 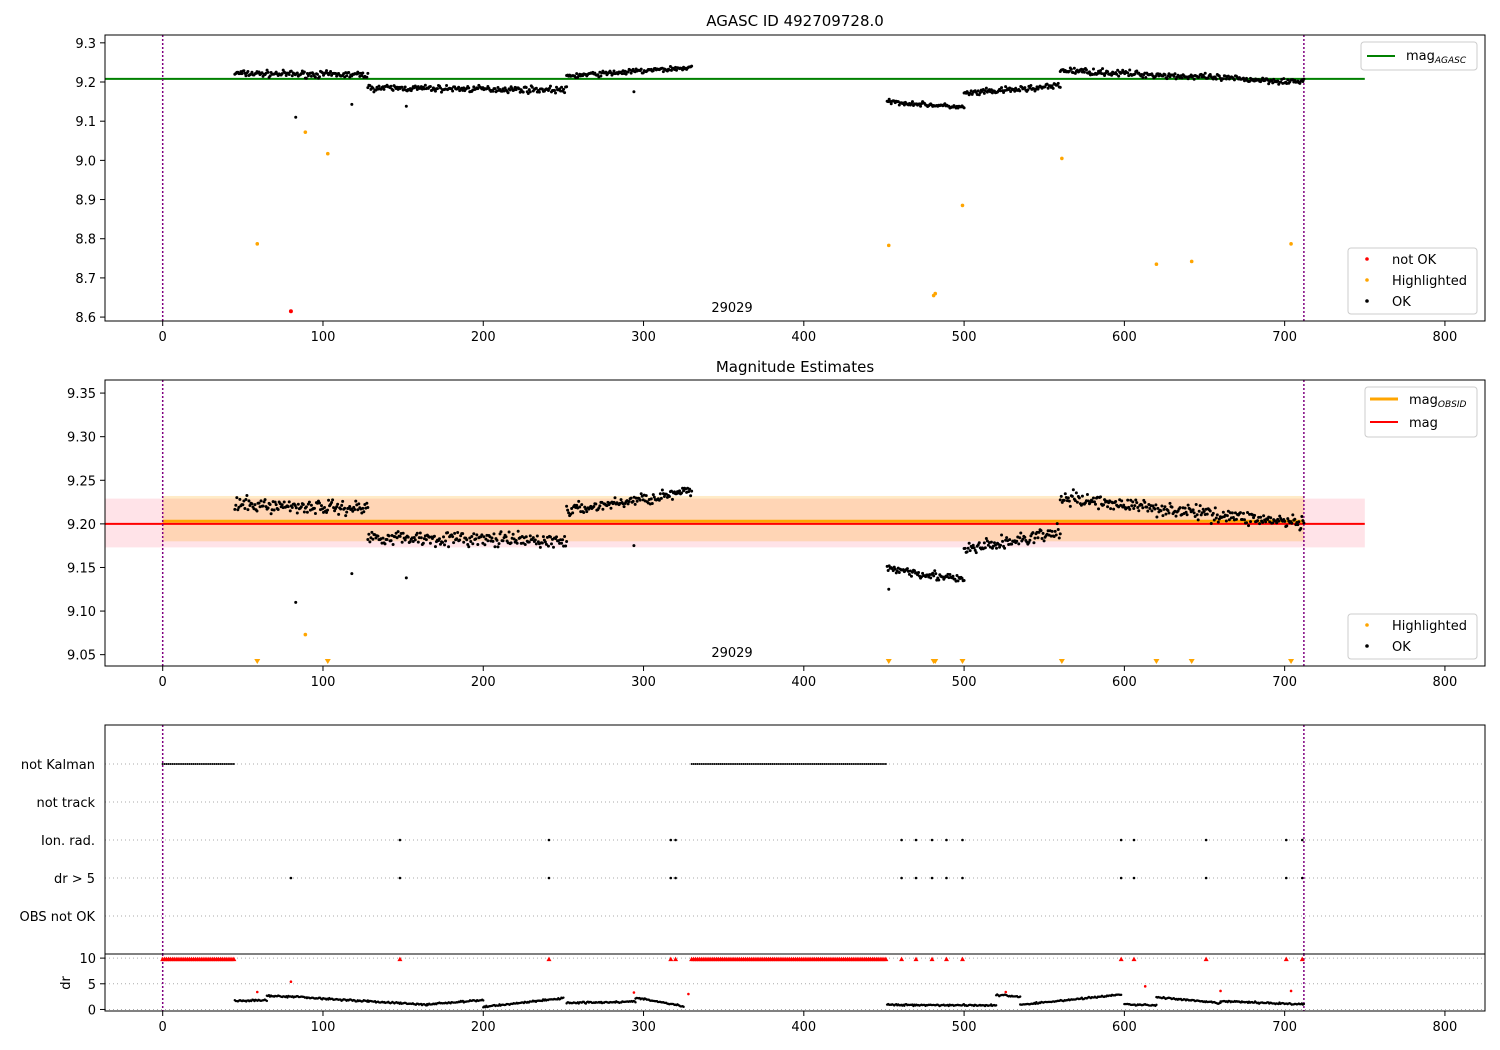 What do you see at coordinates (81, 612) in the screenshot?
I see `magnitude-ytick-label: 9.10` at bounding box center [81, 612].